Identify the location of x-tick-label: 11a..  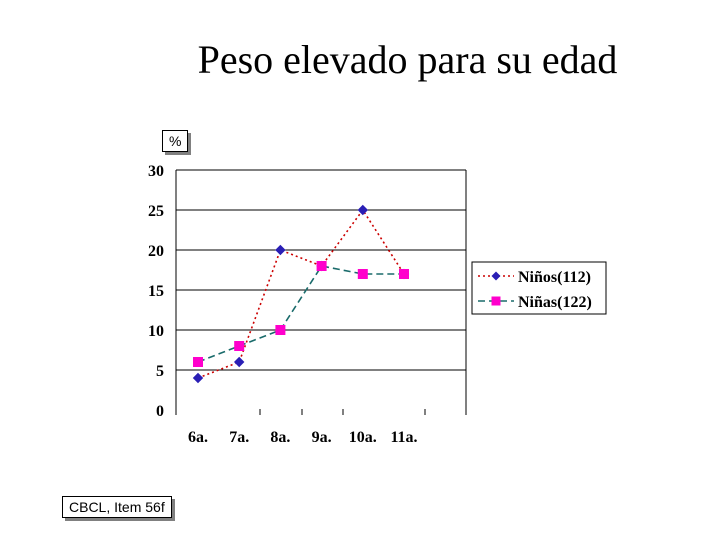
(403, 437).